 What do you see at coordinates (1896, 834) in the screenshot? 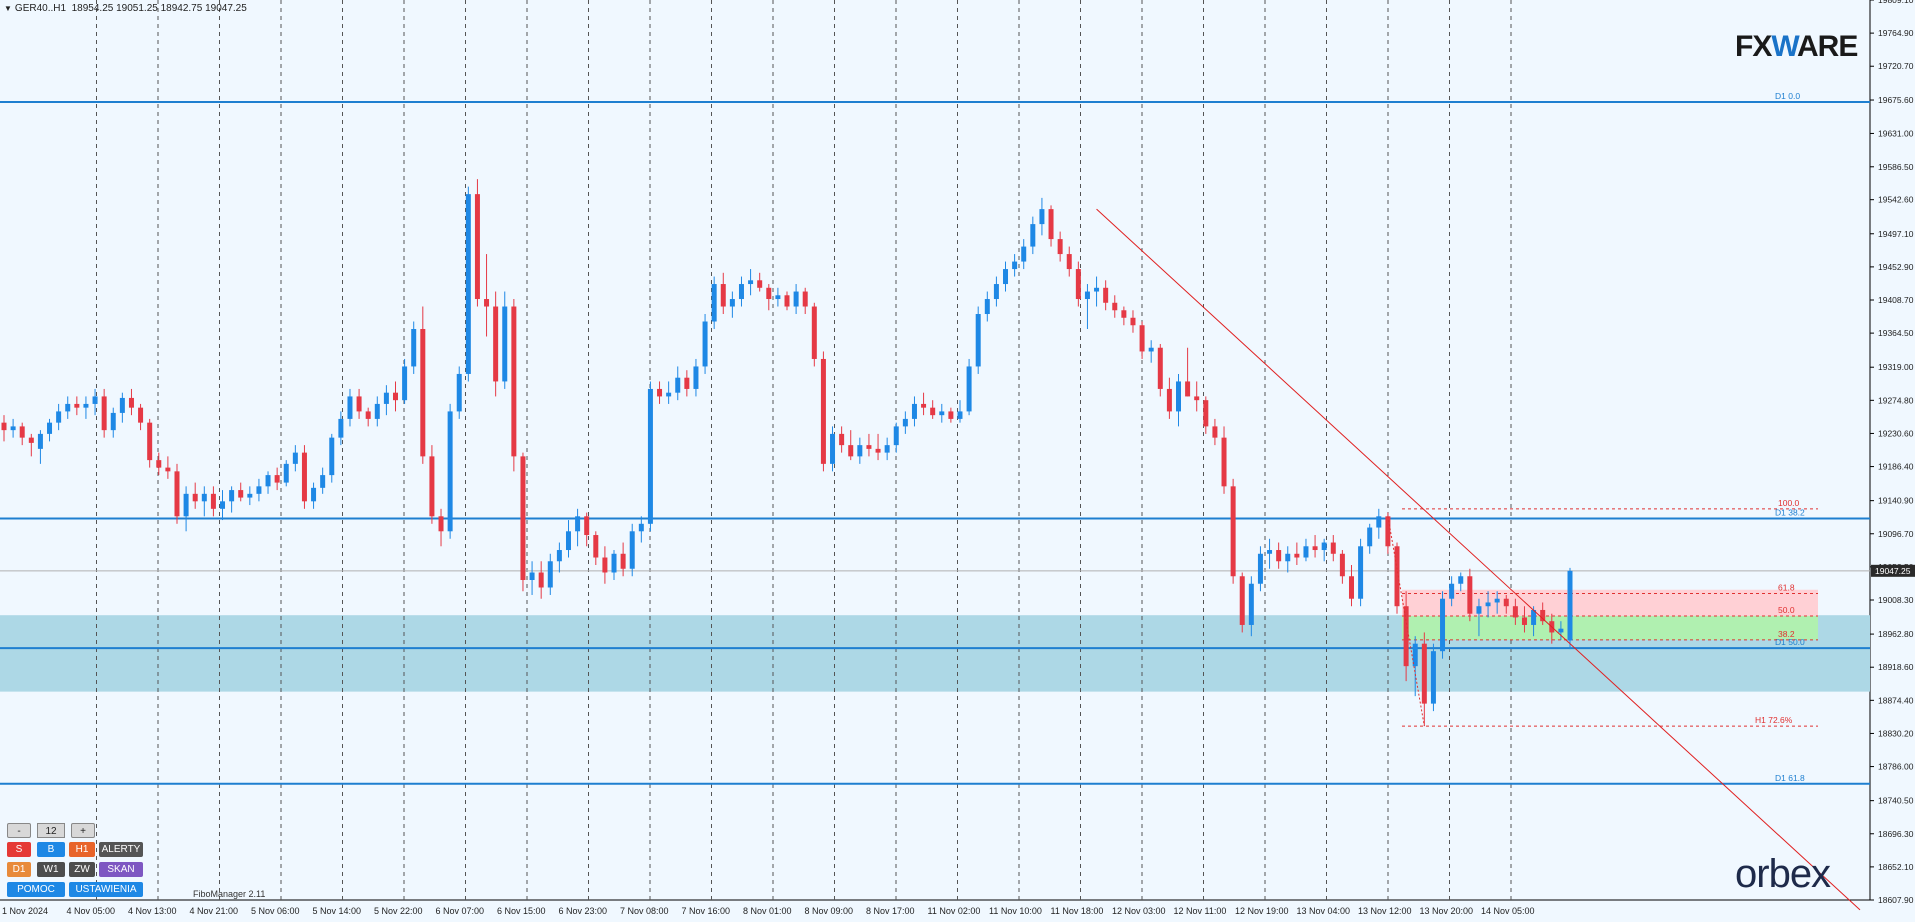
I see `price-tick-label: 18696.30` at bounding box center [1896, 834].